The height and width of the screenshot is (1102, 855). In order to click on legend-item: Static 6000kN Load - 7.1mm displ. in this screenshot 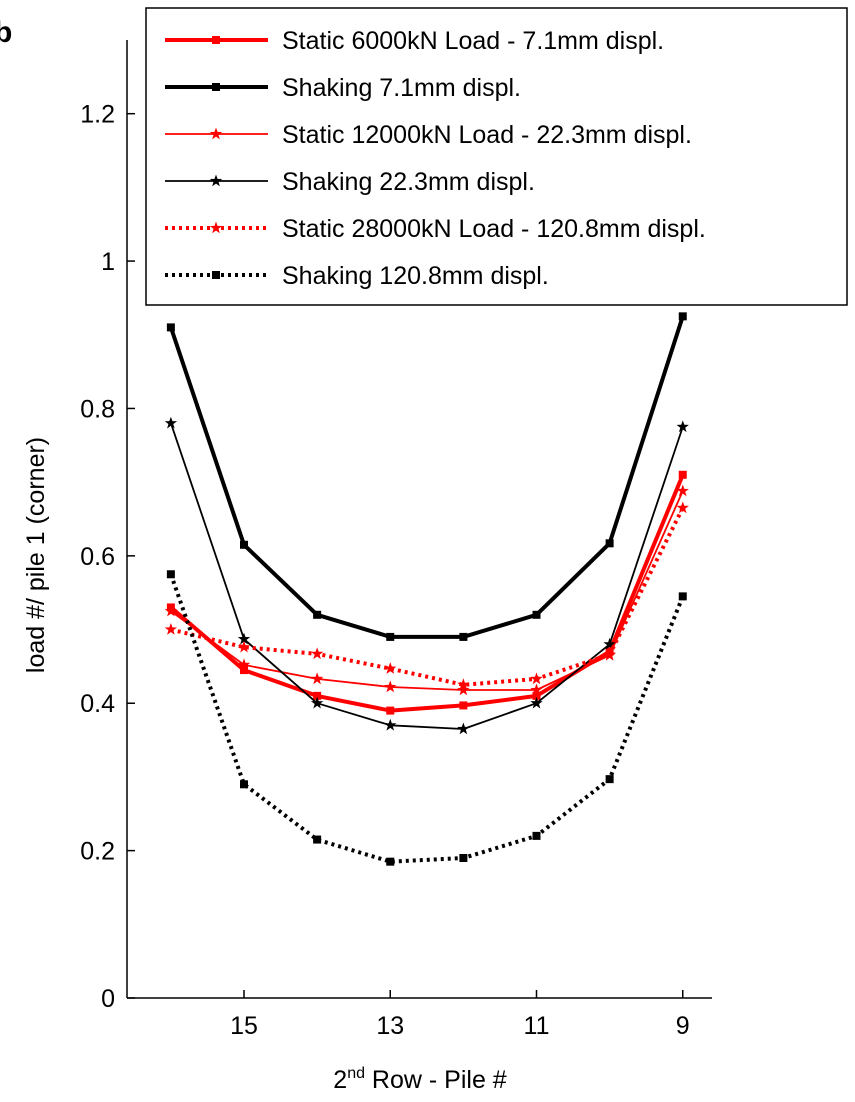, I will do `click(414, 41)`.